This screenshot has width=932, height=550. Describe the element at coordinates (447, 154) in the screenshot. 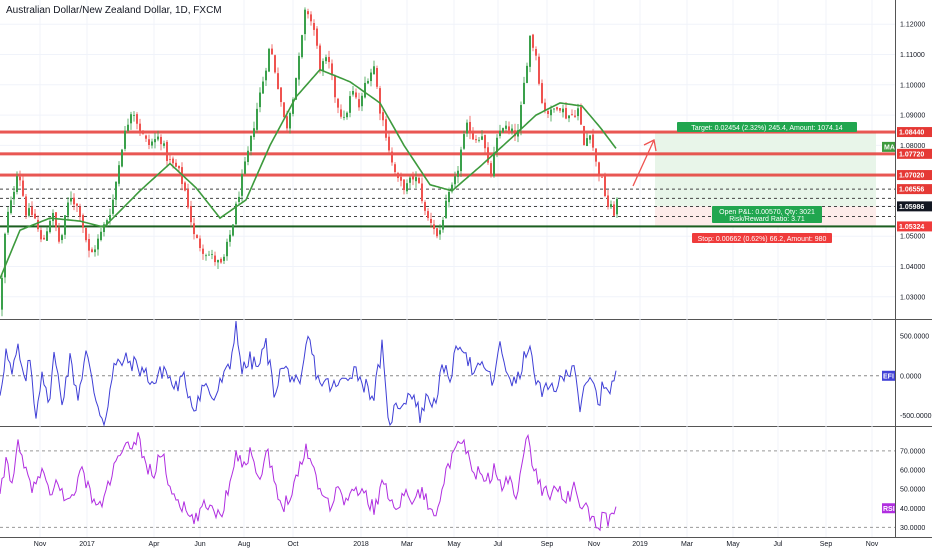

I see `resistance-line` at that location.